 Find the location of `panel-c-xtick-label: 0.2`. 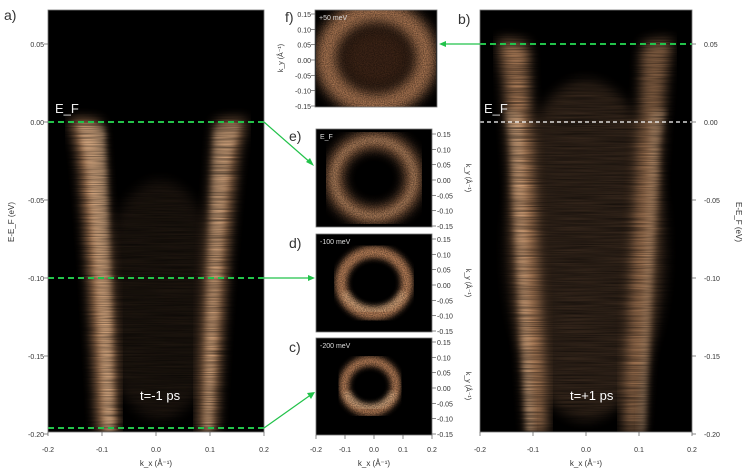

panel-c-xtick-label: 0.2 is located at coordinates (432, 450).